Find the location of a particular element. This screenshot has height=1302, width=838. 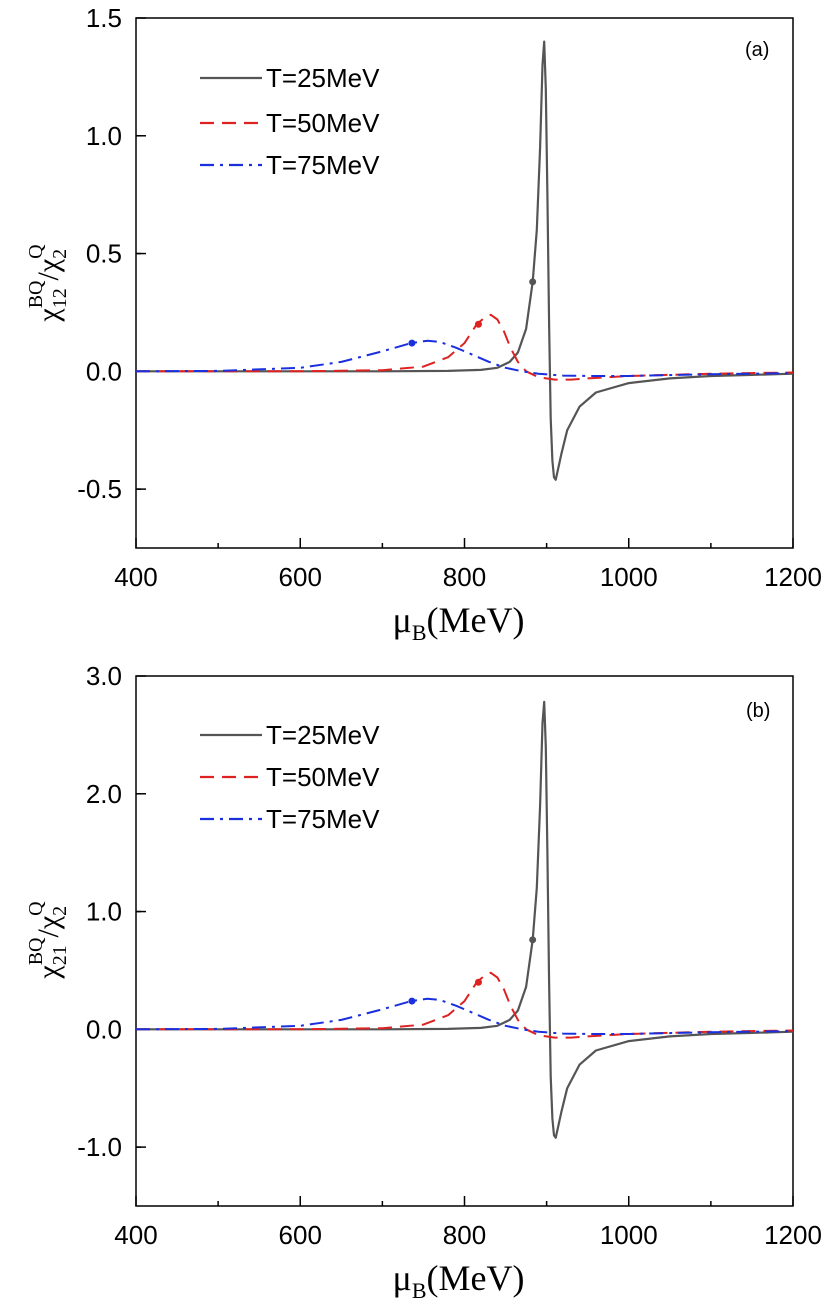

y-tick-label: 0.5 is located at coordinates (104, 254).